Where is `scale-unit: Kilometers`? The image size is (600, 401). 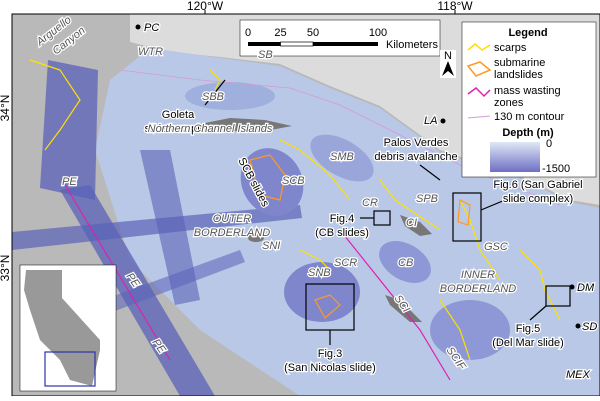 scale-unit: Kilometers is located at coordinates (412, 45).